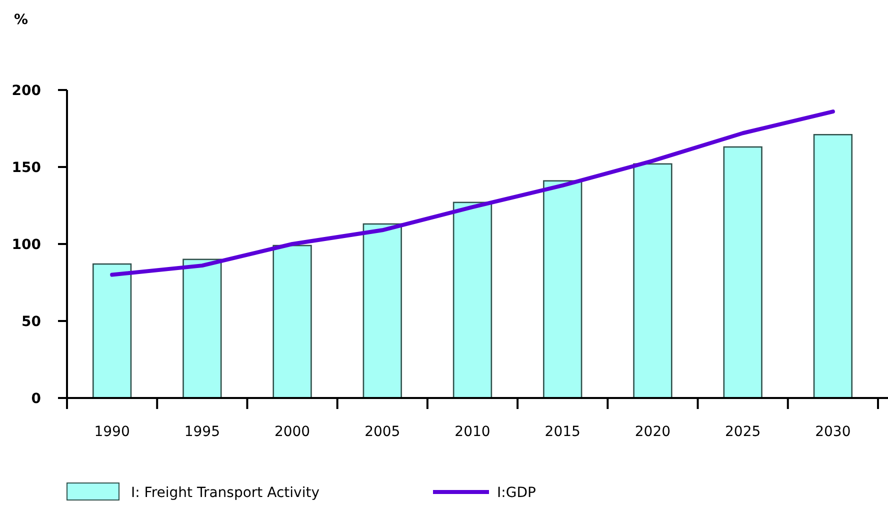 The width and height of the screenshot is (888, 507). Describe the element at coordinates (225, 492) in the screenshot. I see `legend-label: I: Freight Transport Activity` at that location.